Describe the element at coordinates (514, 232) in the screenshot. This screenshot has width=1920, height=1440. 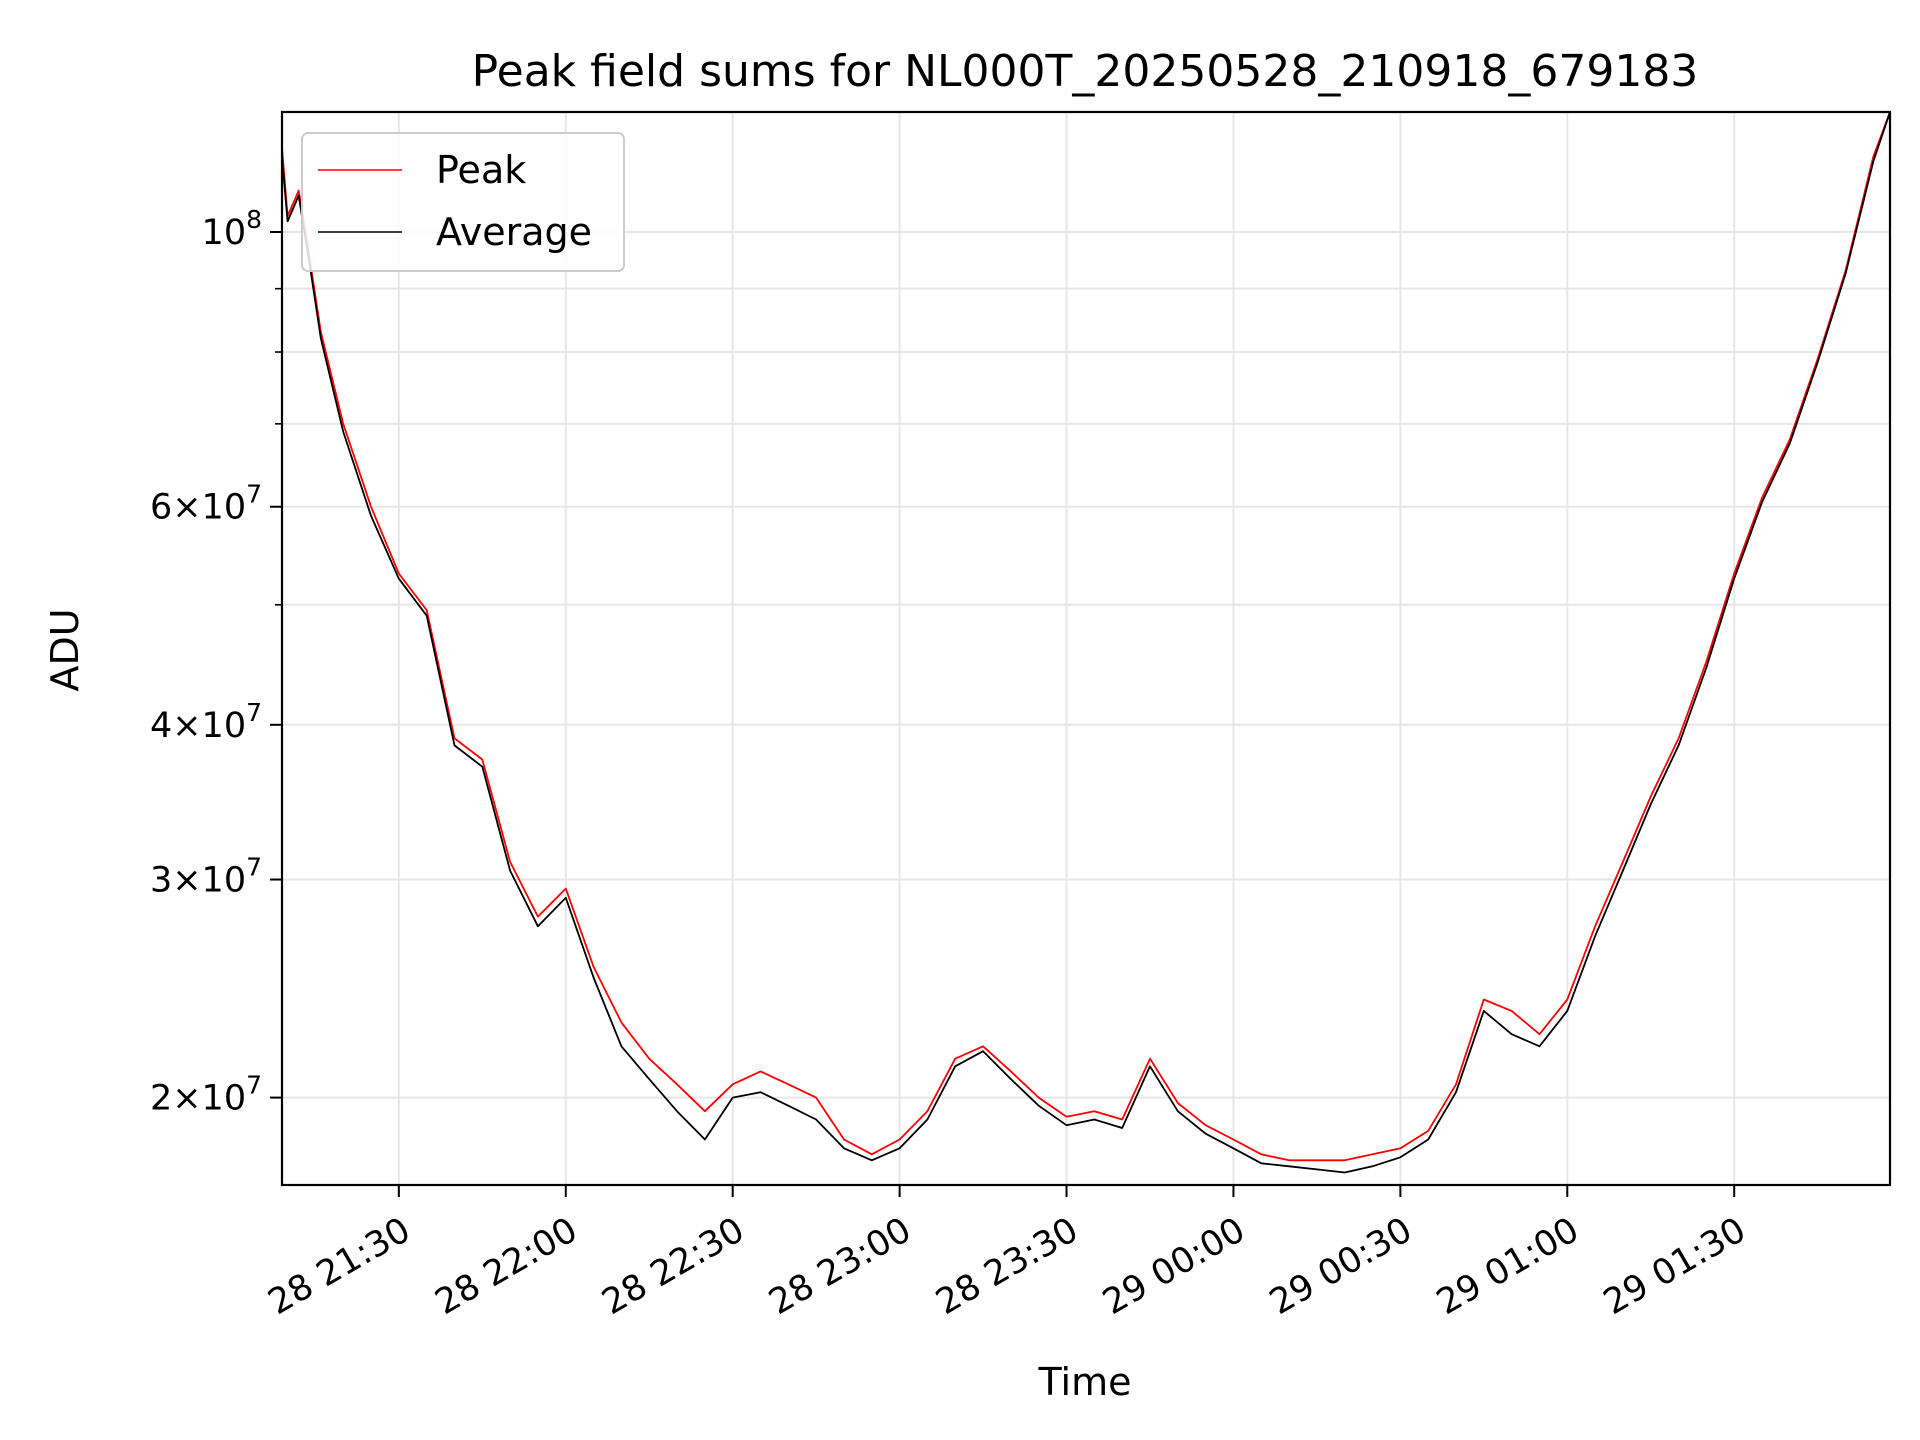
I see `legend-average-label: Average` at that location.